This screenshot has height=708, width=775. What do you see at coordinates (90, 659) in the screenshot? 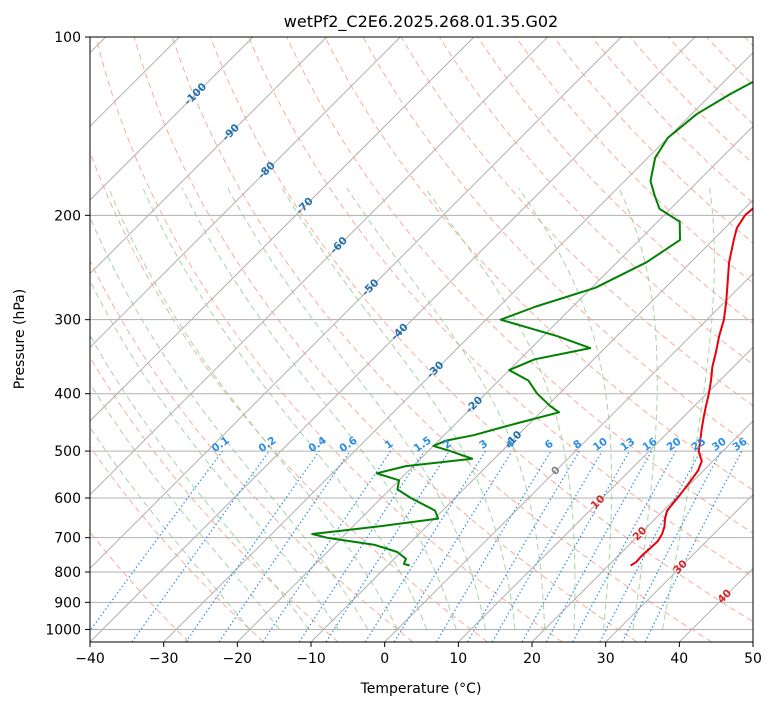
I see `x-tick-label: −40` at bounding box center [90, 659].